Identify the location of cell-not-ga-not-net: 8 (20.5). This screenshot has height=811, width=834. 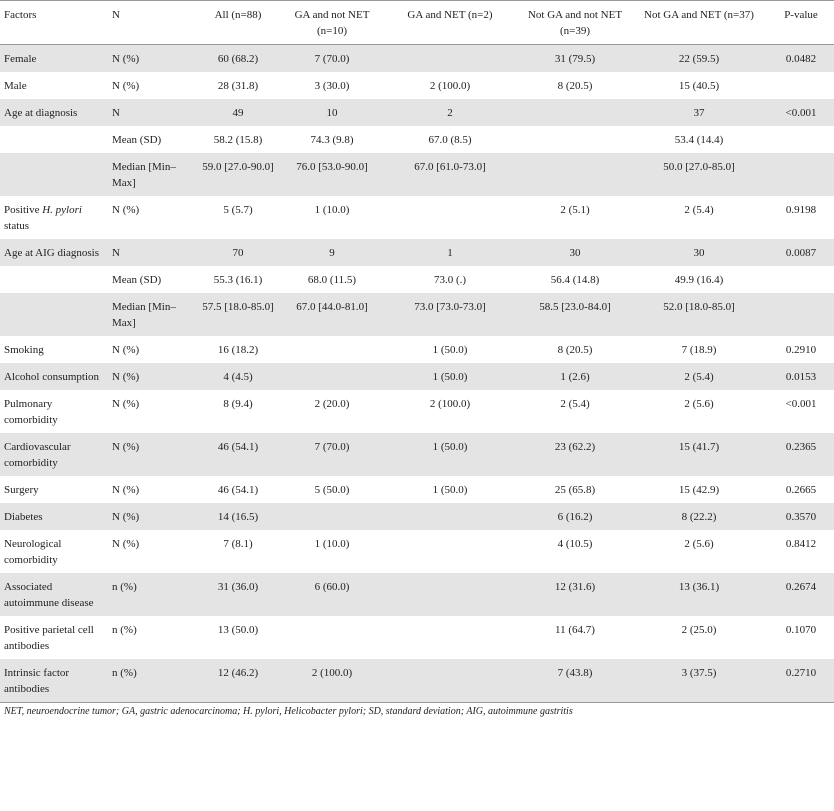
(575, 86).